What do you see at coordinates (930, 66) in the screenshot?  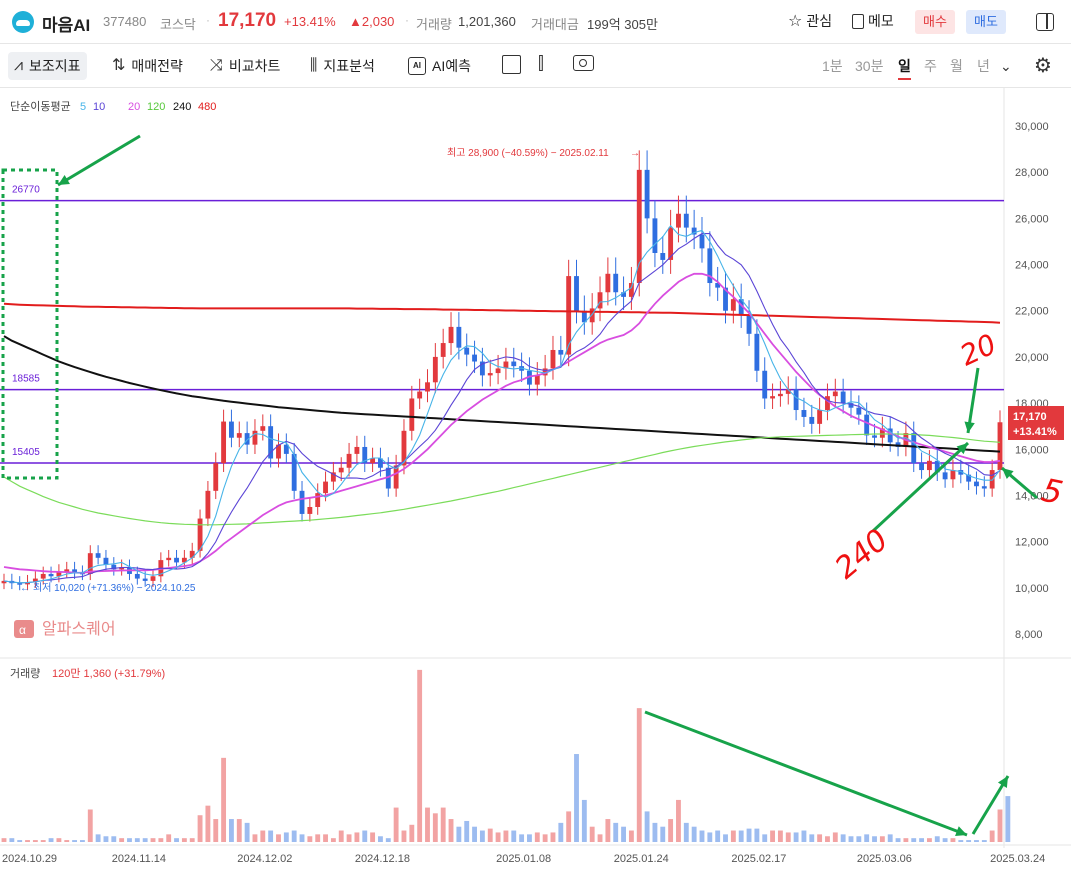 I see `period-week: 주` at bounding box center [930, 66].